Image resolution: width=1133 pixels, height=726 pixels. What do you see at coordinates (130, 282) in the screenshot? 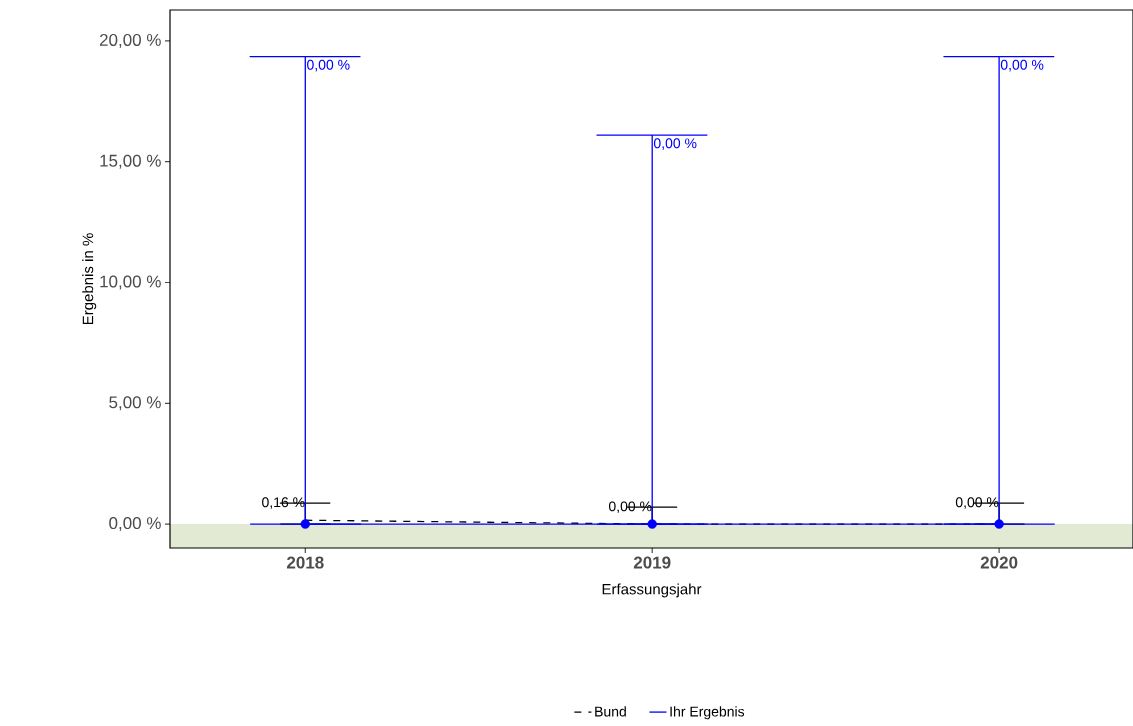
I see `y-tick-label: 10,00 %` at bounding box center [130, 282].